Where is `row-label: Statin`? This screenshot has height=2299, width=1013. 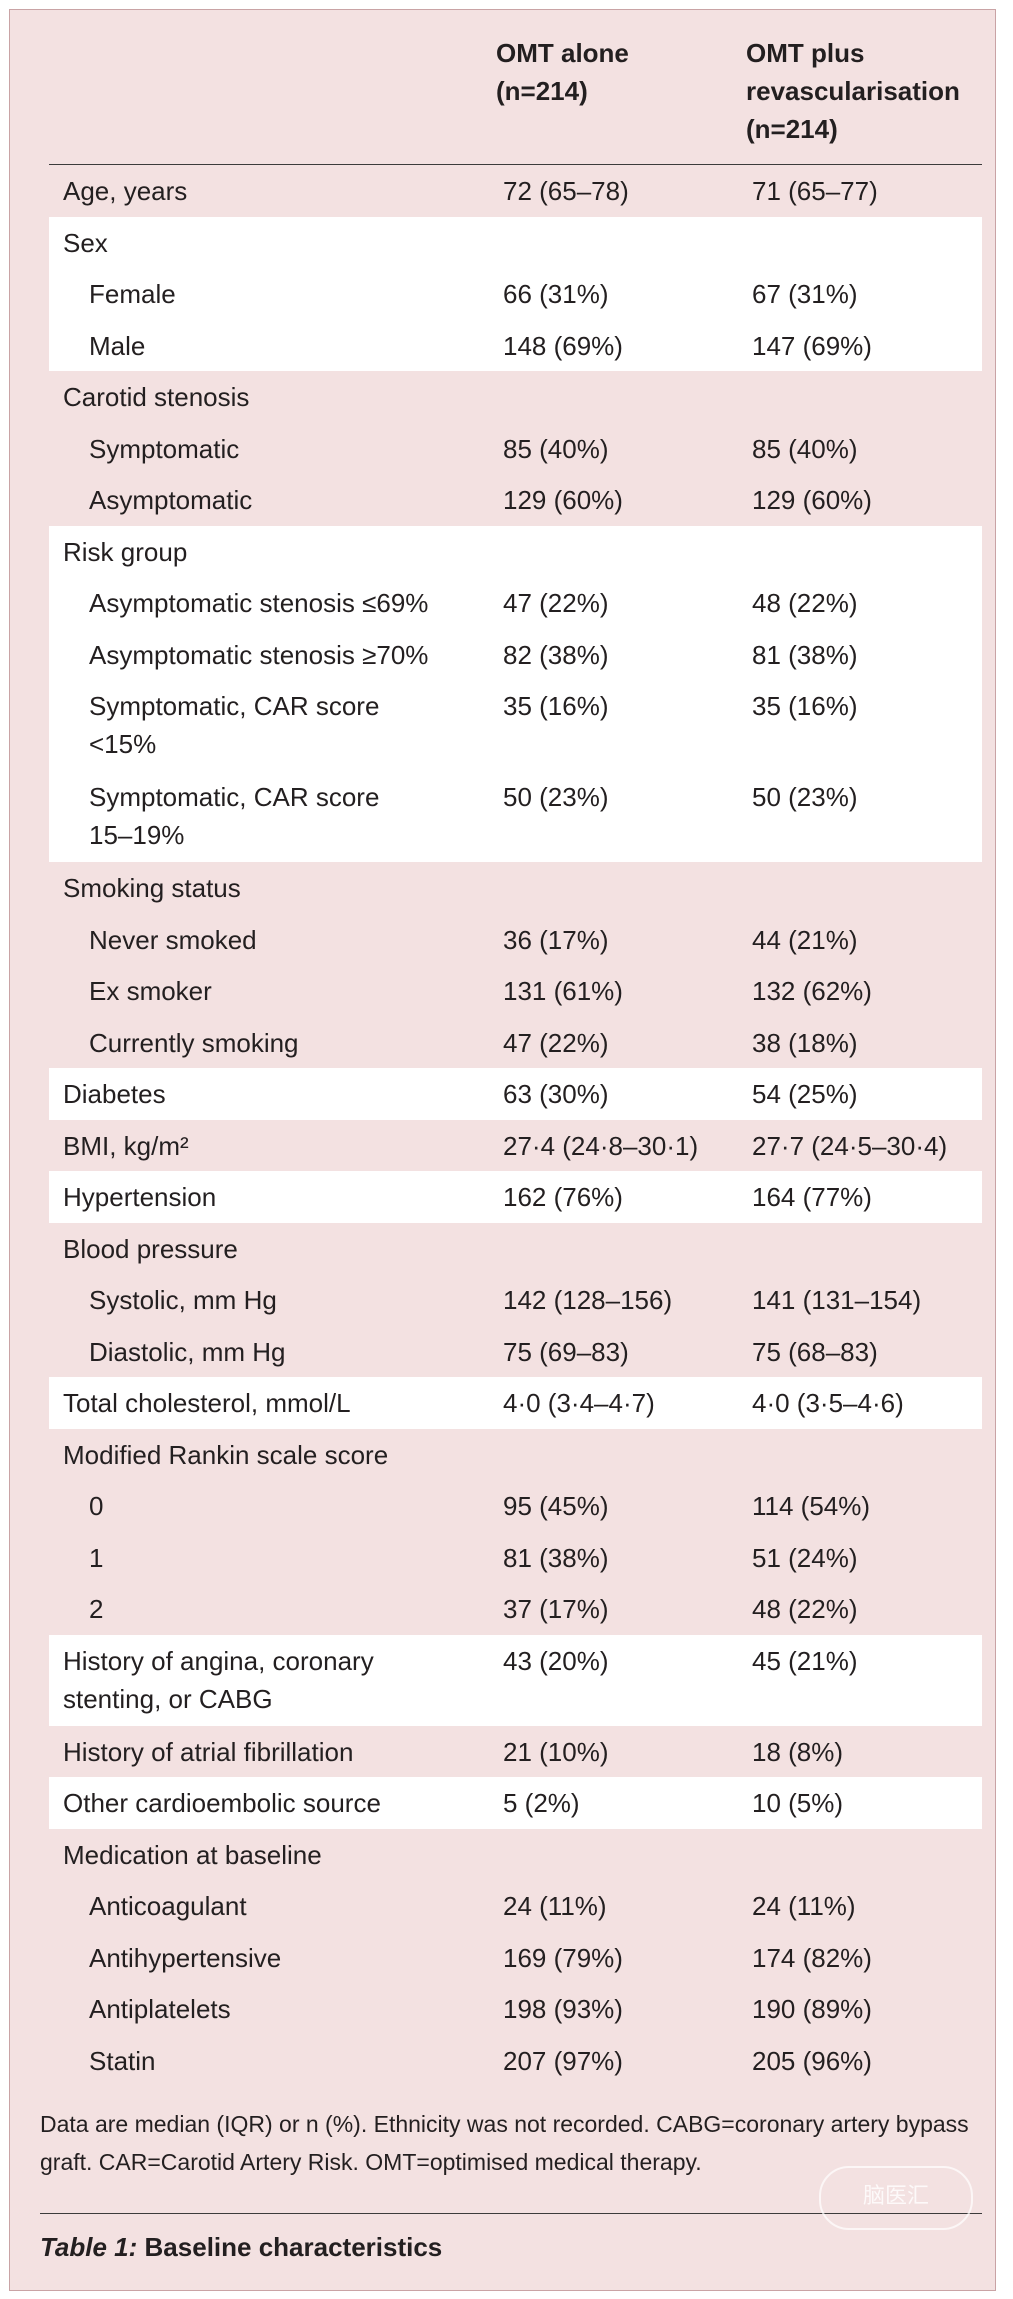
row-label: Statin is located at coordinates (122, 2060).